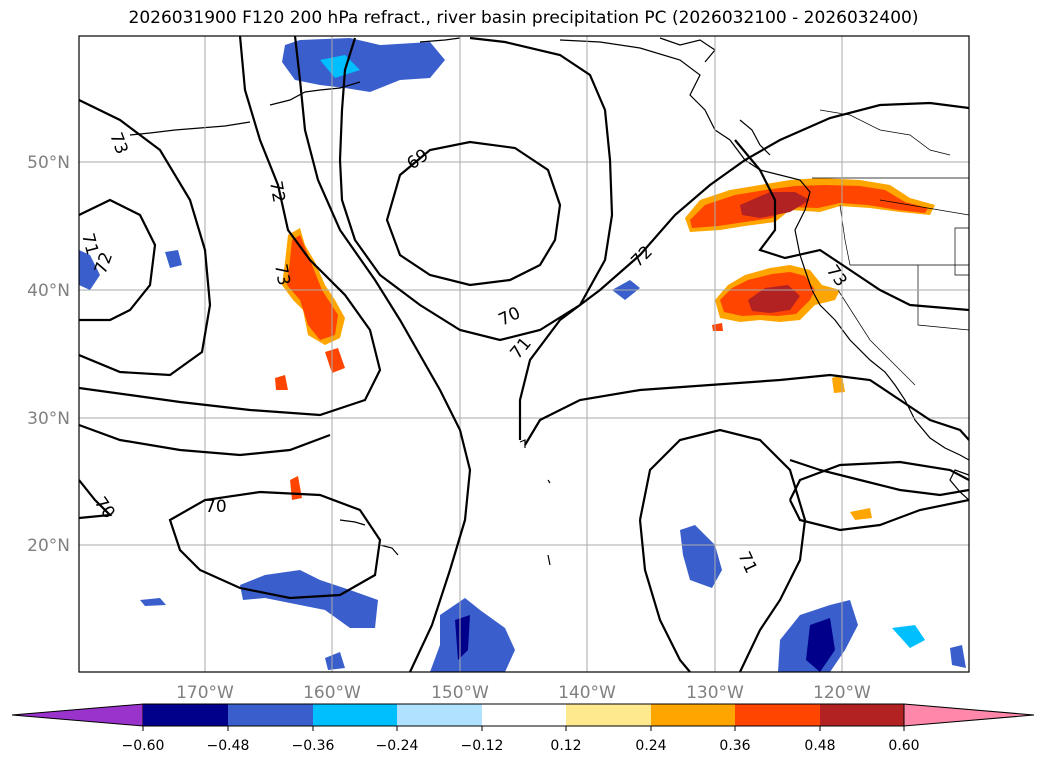  I want to click on contour-70-south, so click(205, 440).